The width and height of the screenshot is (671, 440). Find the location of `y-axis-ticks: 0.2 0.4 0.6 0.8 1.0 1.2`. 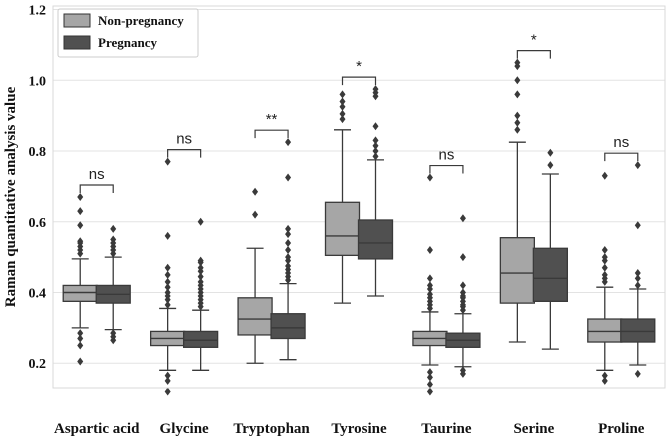

y-axis-ticks: 0.2 0.4 0.6 0.8 1.0 1.2 is located at coordinates (38, 188).